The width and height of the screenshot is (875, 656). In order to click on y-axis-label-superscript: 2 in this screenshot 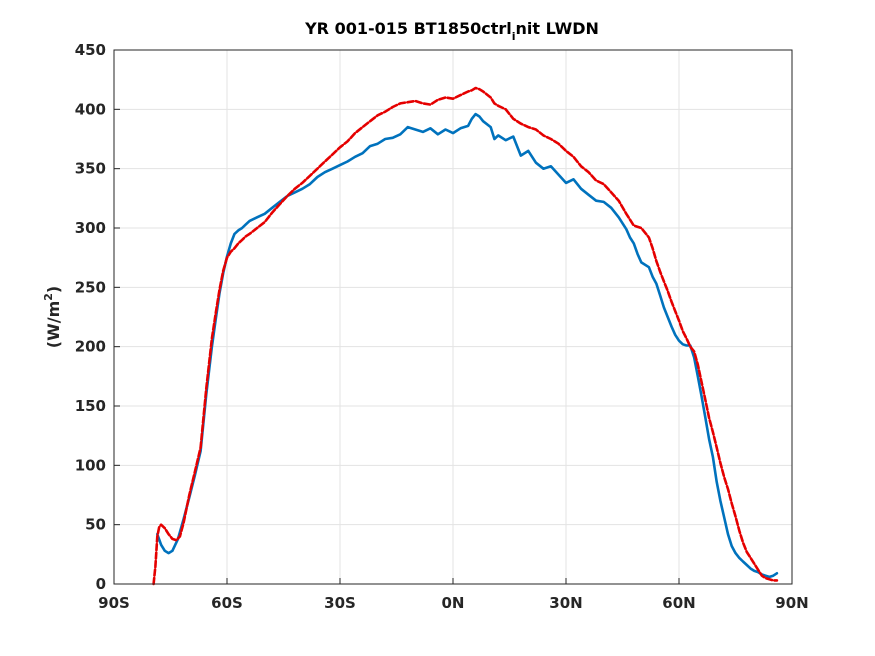, I will do `click(48, 297)`.